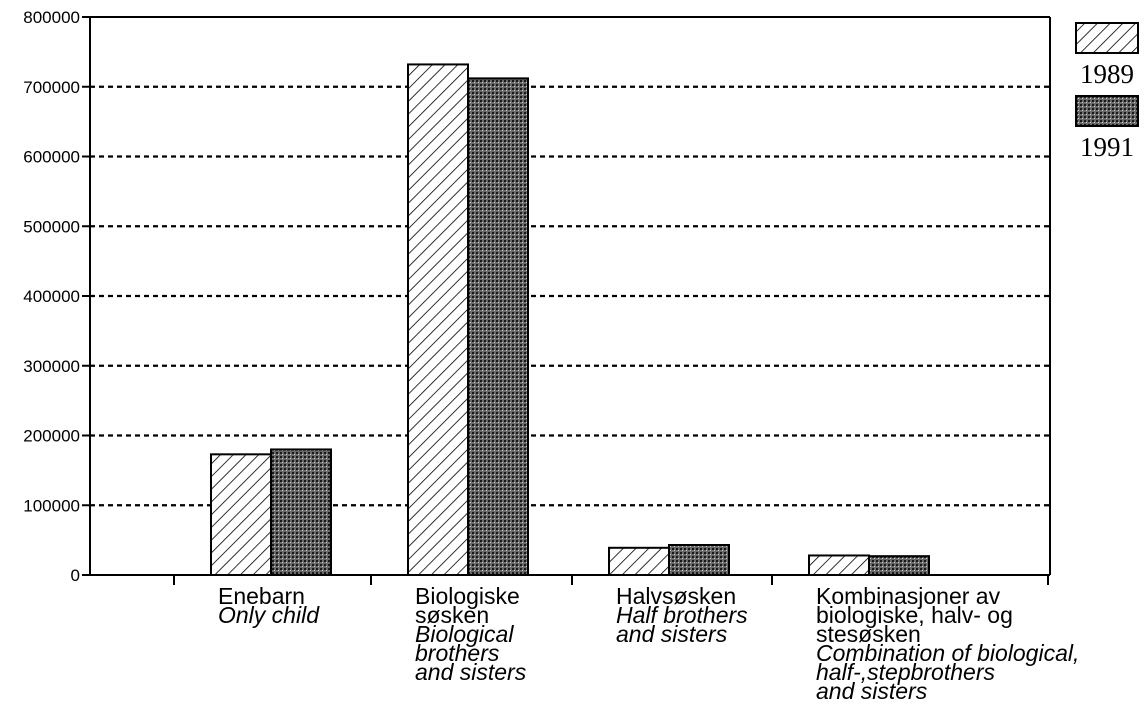  What do you see at coordinates (1107, 147) in the screenshot?
I see `legend-label-1991: 1991` at bounding box center [1107, 147].